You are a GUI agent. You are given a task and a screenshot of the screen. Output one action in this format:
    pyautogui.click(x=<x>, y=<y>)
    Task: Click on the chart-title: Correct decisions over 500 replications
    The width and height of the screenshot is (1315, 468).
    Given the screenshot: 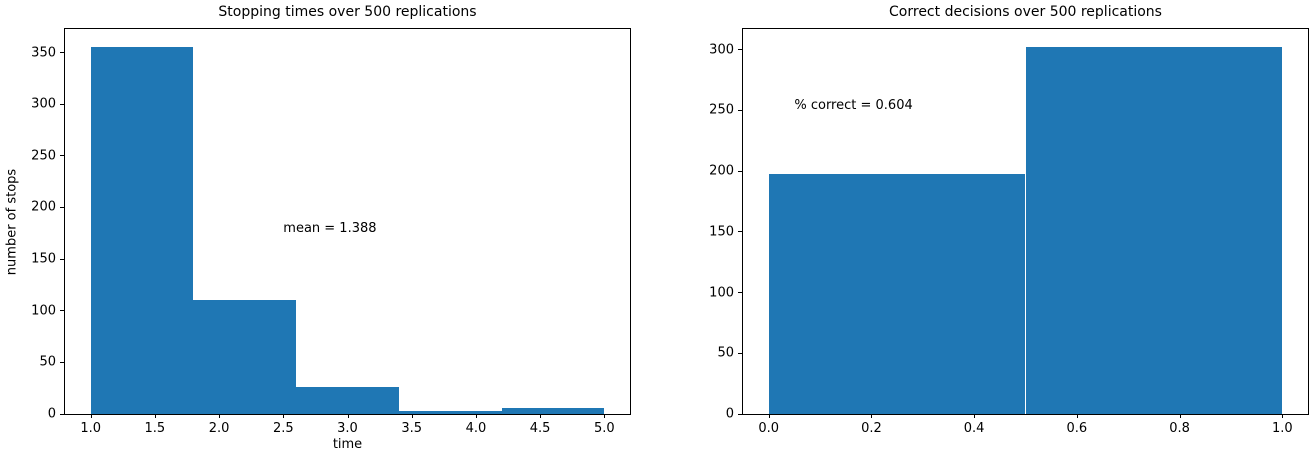 What is the action you would take?
    pyautogui.click(x=1025, y=12)
    